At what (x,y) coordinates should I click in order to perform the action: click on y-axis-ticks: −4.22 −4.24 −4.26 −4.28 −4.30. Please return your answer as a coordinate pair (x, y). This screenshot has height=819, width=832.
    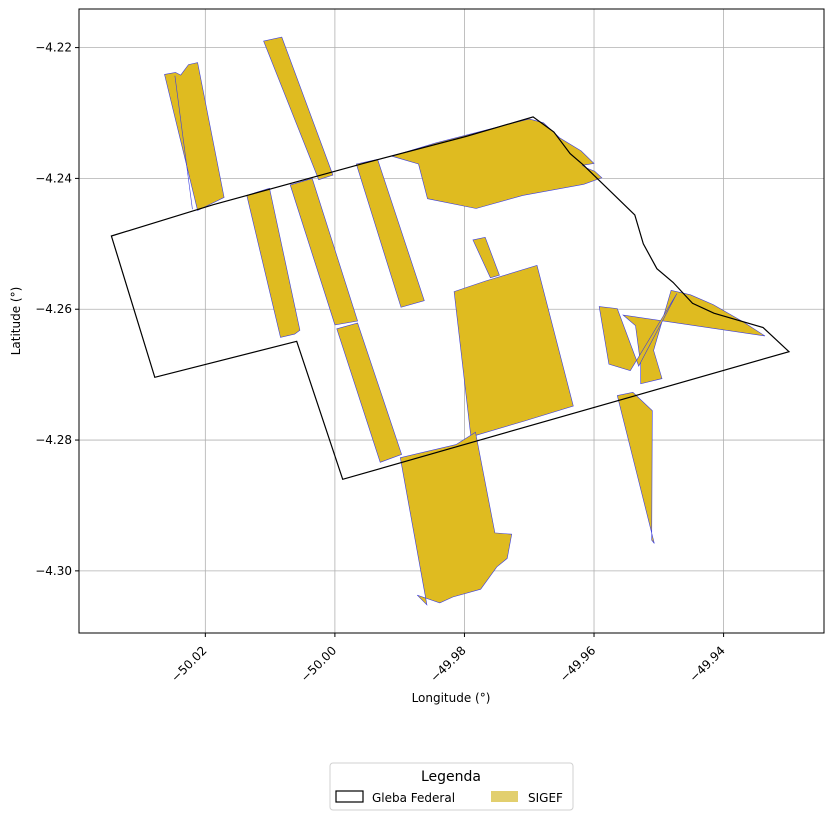
    Looking at the image, I should click on (57, 309).